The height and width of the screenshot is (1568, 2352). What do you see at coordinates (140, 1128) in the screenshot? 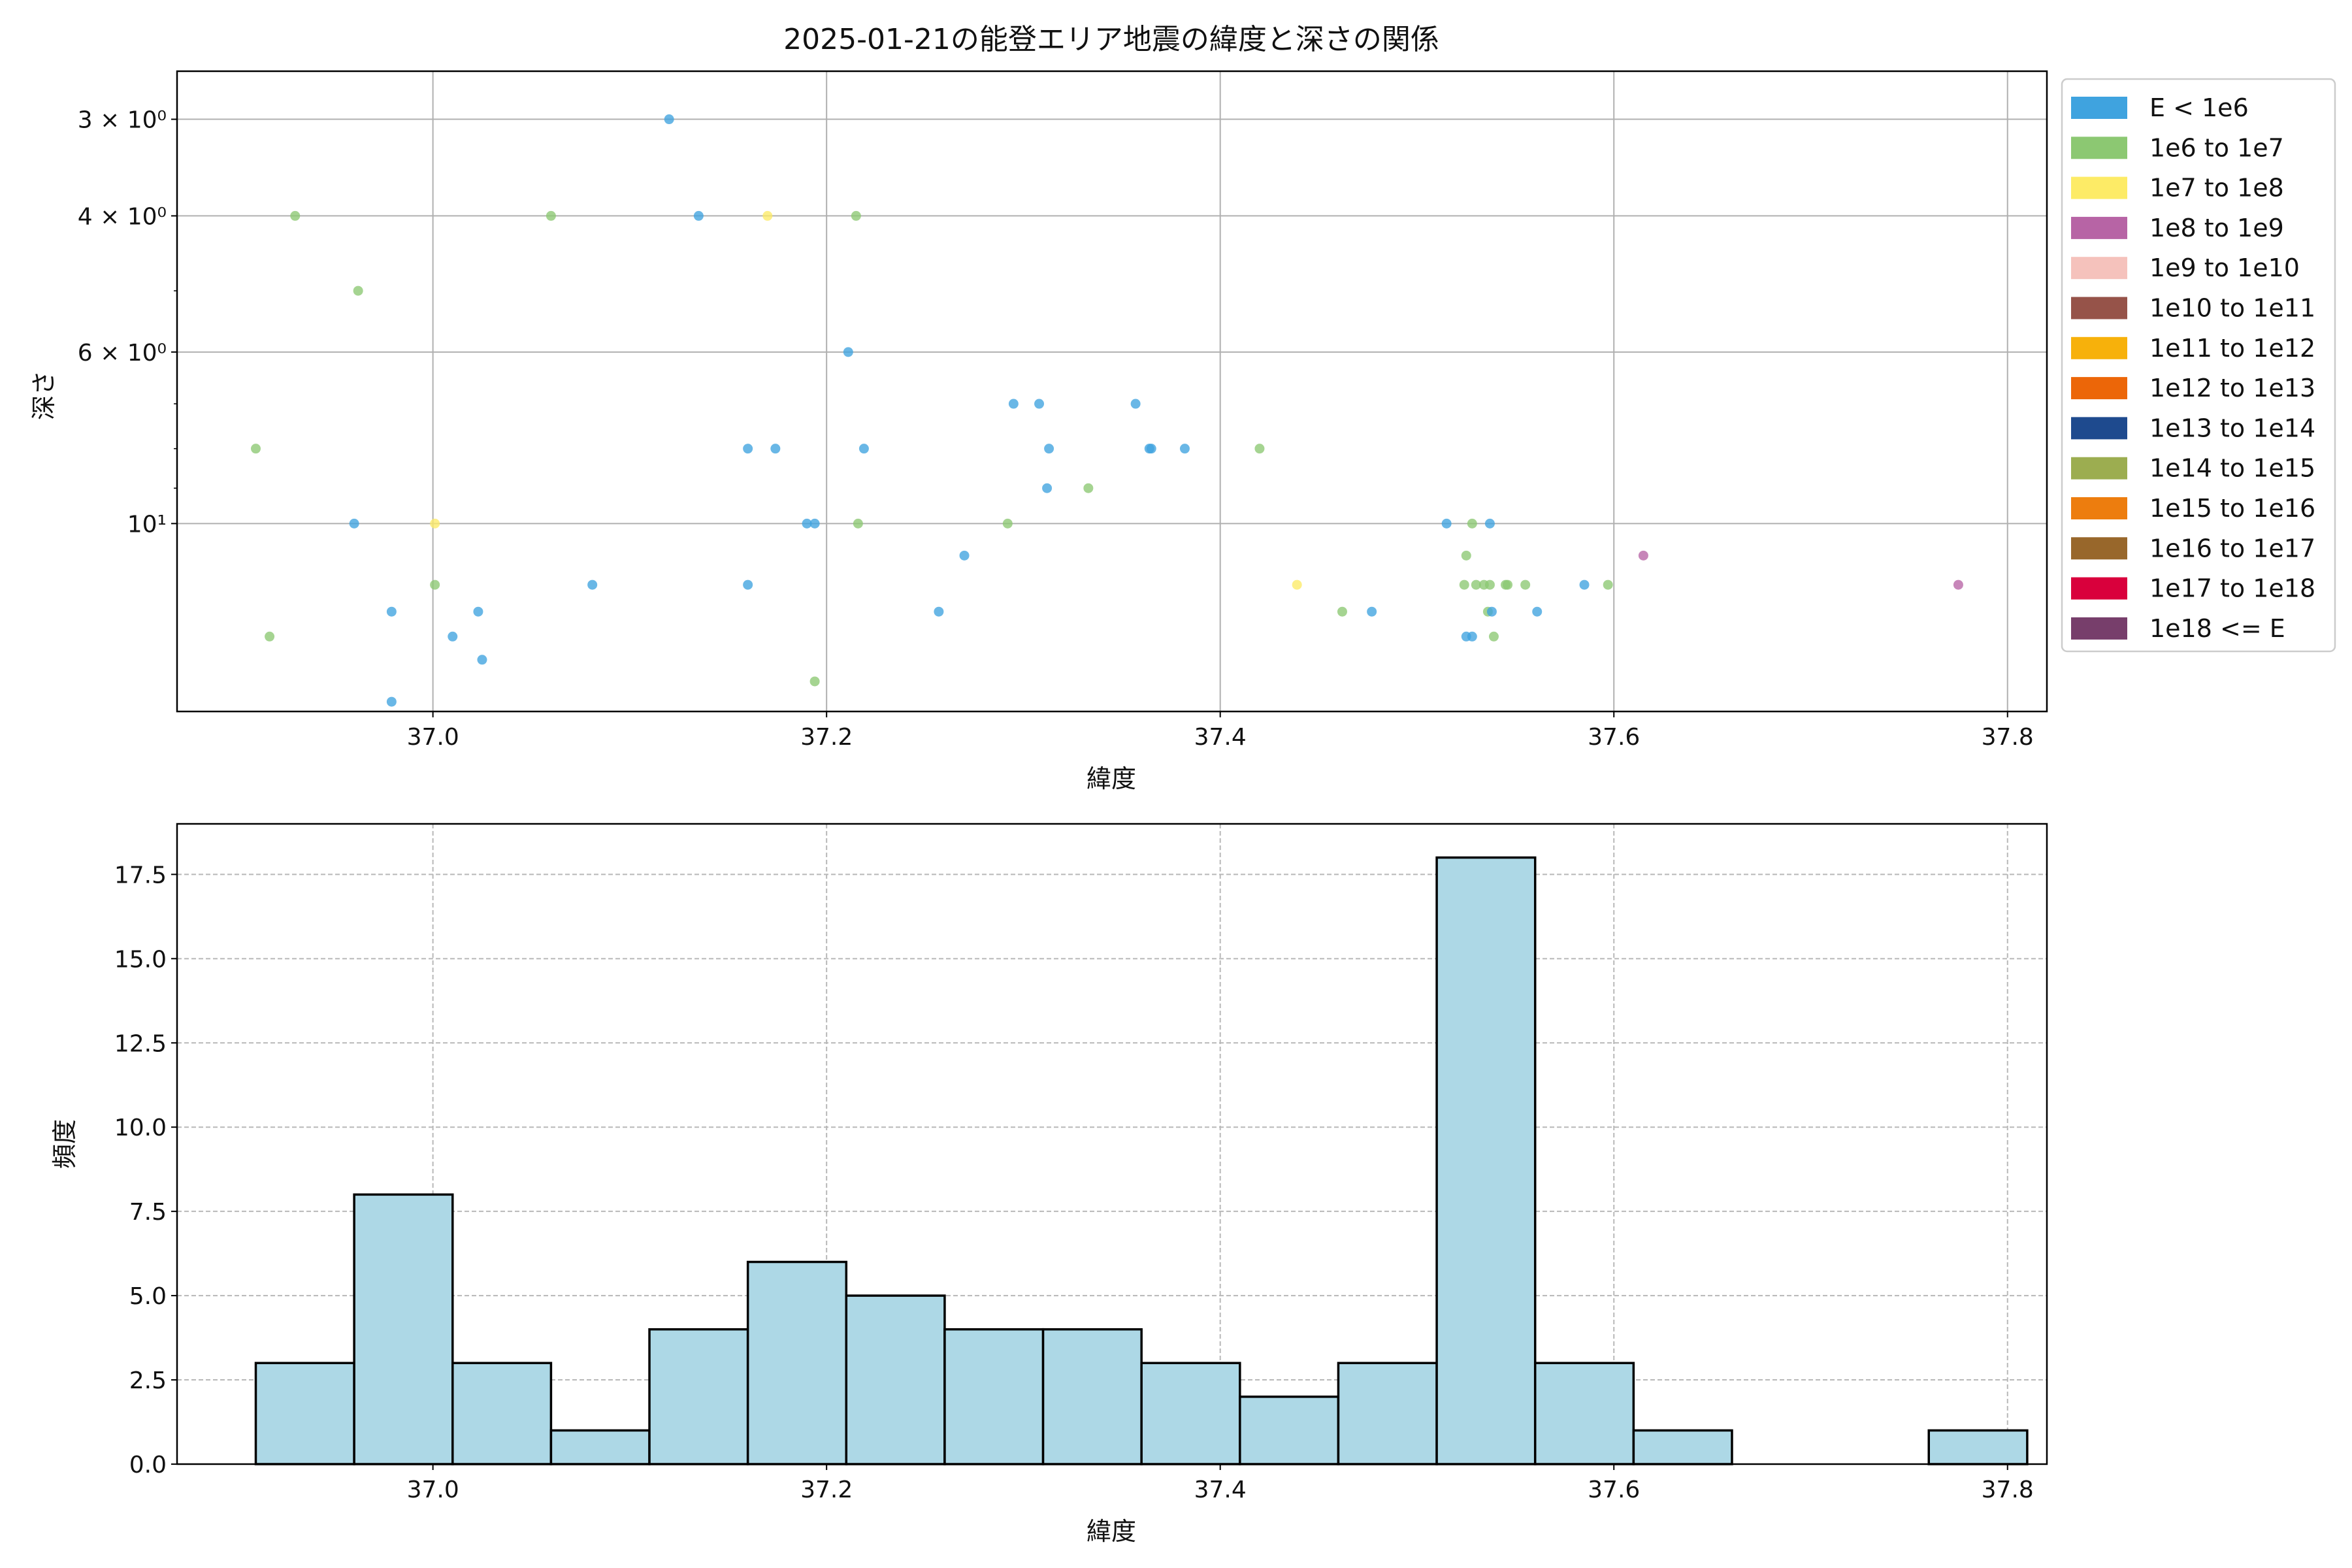
I see `histogram-y-tick-label: 10.0` at bounding box center [140, 1128].